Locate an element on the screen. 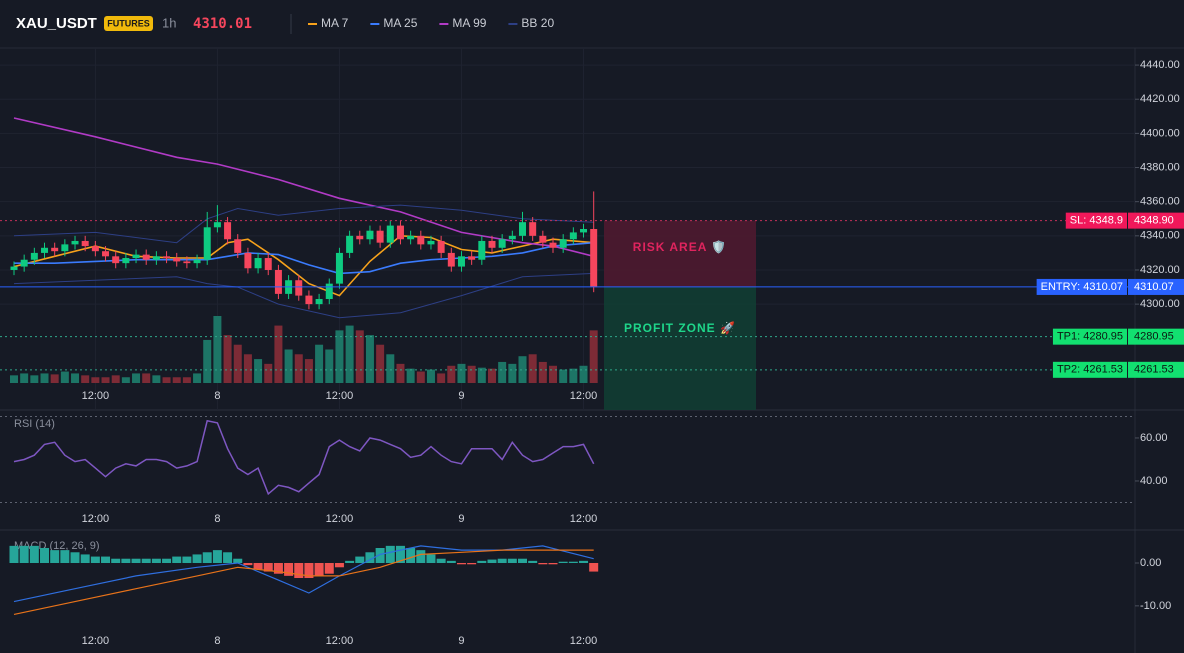  zone is located at coordinates (680, 348).